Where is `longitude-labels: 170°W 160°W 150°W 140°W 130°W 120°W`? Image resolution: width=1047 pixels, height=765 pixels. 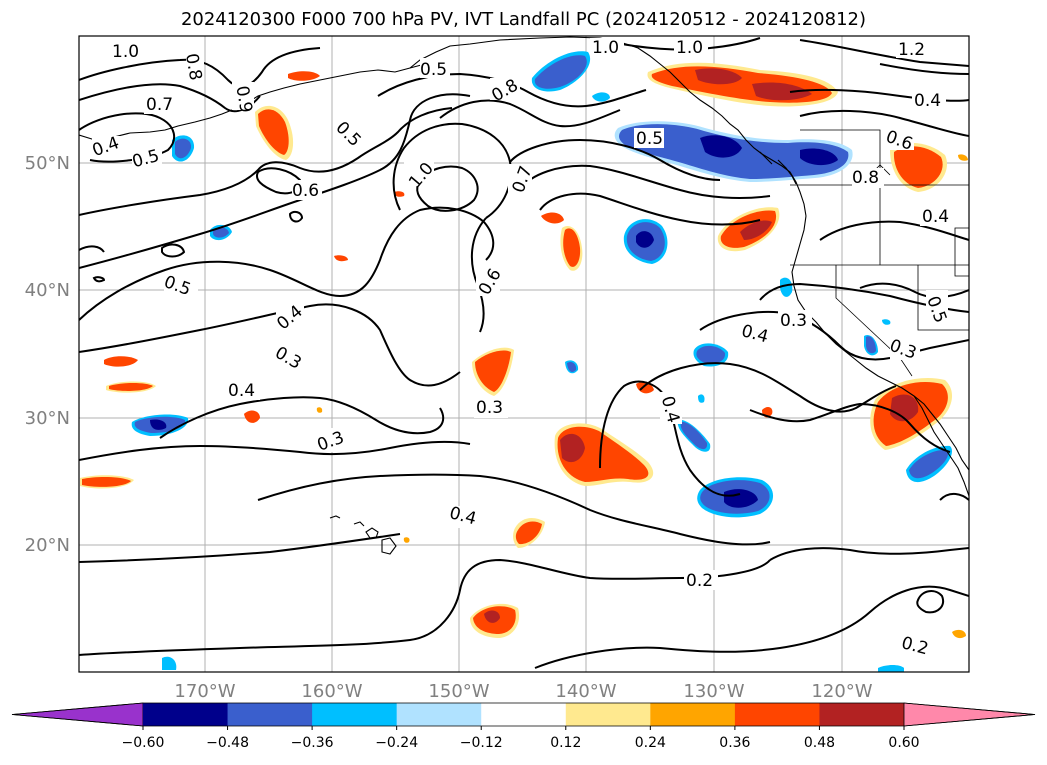 longitude-labels: 170°W 160°W 150°W 140°W 130°W 120°W is located at coordinates (523, 691).